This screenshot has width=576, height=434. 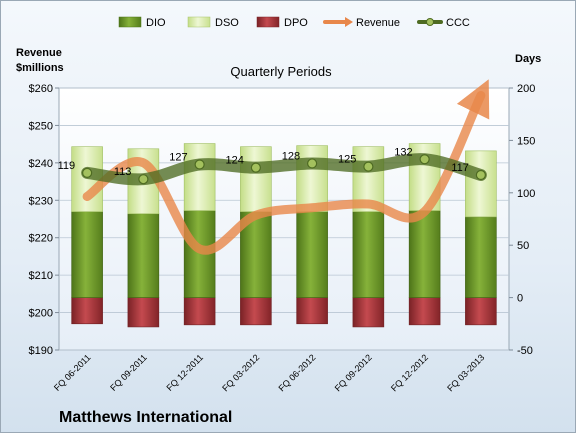 What do you see at coordinates (41, 351) in the screenshot?
I see `left-tick-label: $190` at bounding box center [41, 351].